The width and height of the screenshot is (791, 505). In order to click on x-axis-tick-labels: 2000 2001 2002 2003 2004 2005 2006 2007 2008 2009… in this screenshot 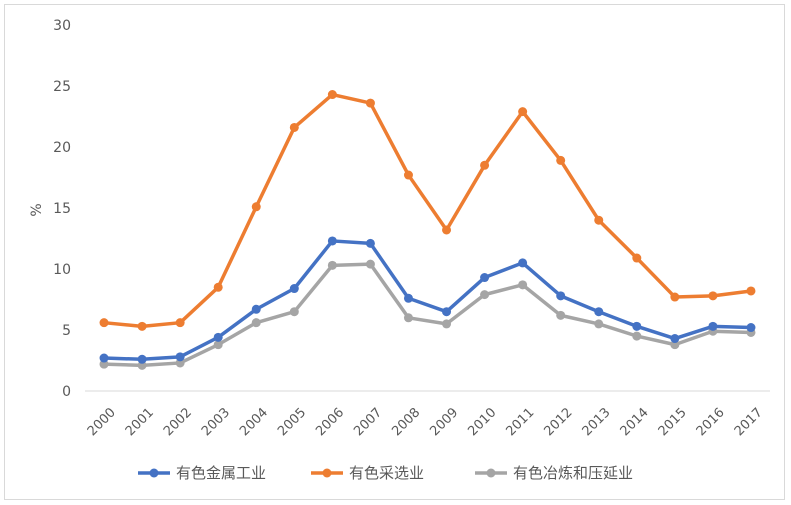, I will do `click(425, 422)`.